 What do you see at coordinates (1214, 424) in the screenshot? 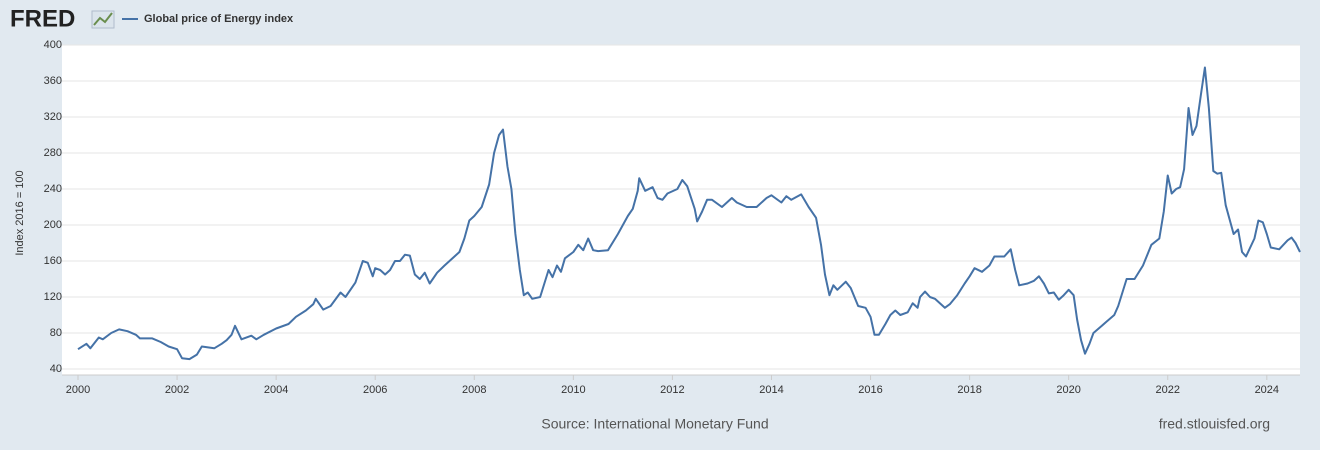
I see `site: fred.stlouisfed.org` at bounding box center [1214, 424].